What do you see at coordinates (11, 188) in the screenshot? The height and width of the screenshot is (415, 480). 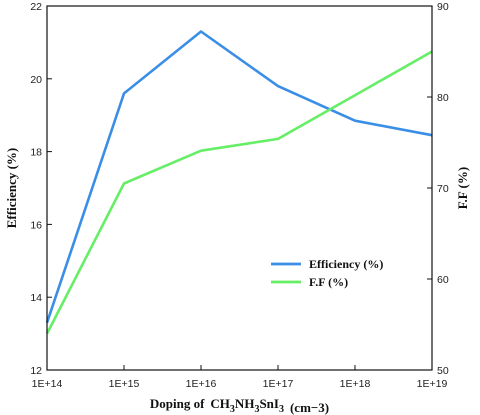 I see `y-axis-title-left: Efficiency (%)` at bounding box center [11, 188].